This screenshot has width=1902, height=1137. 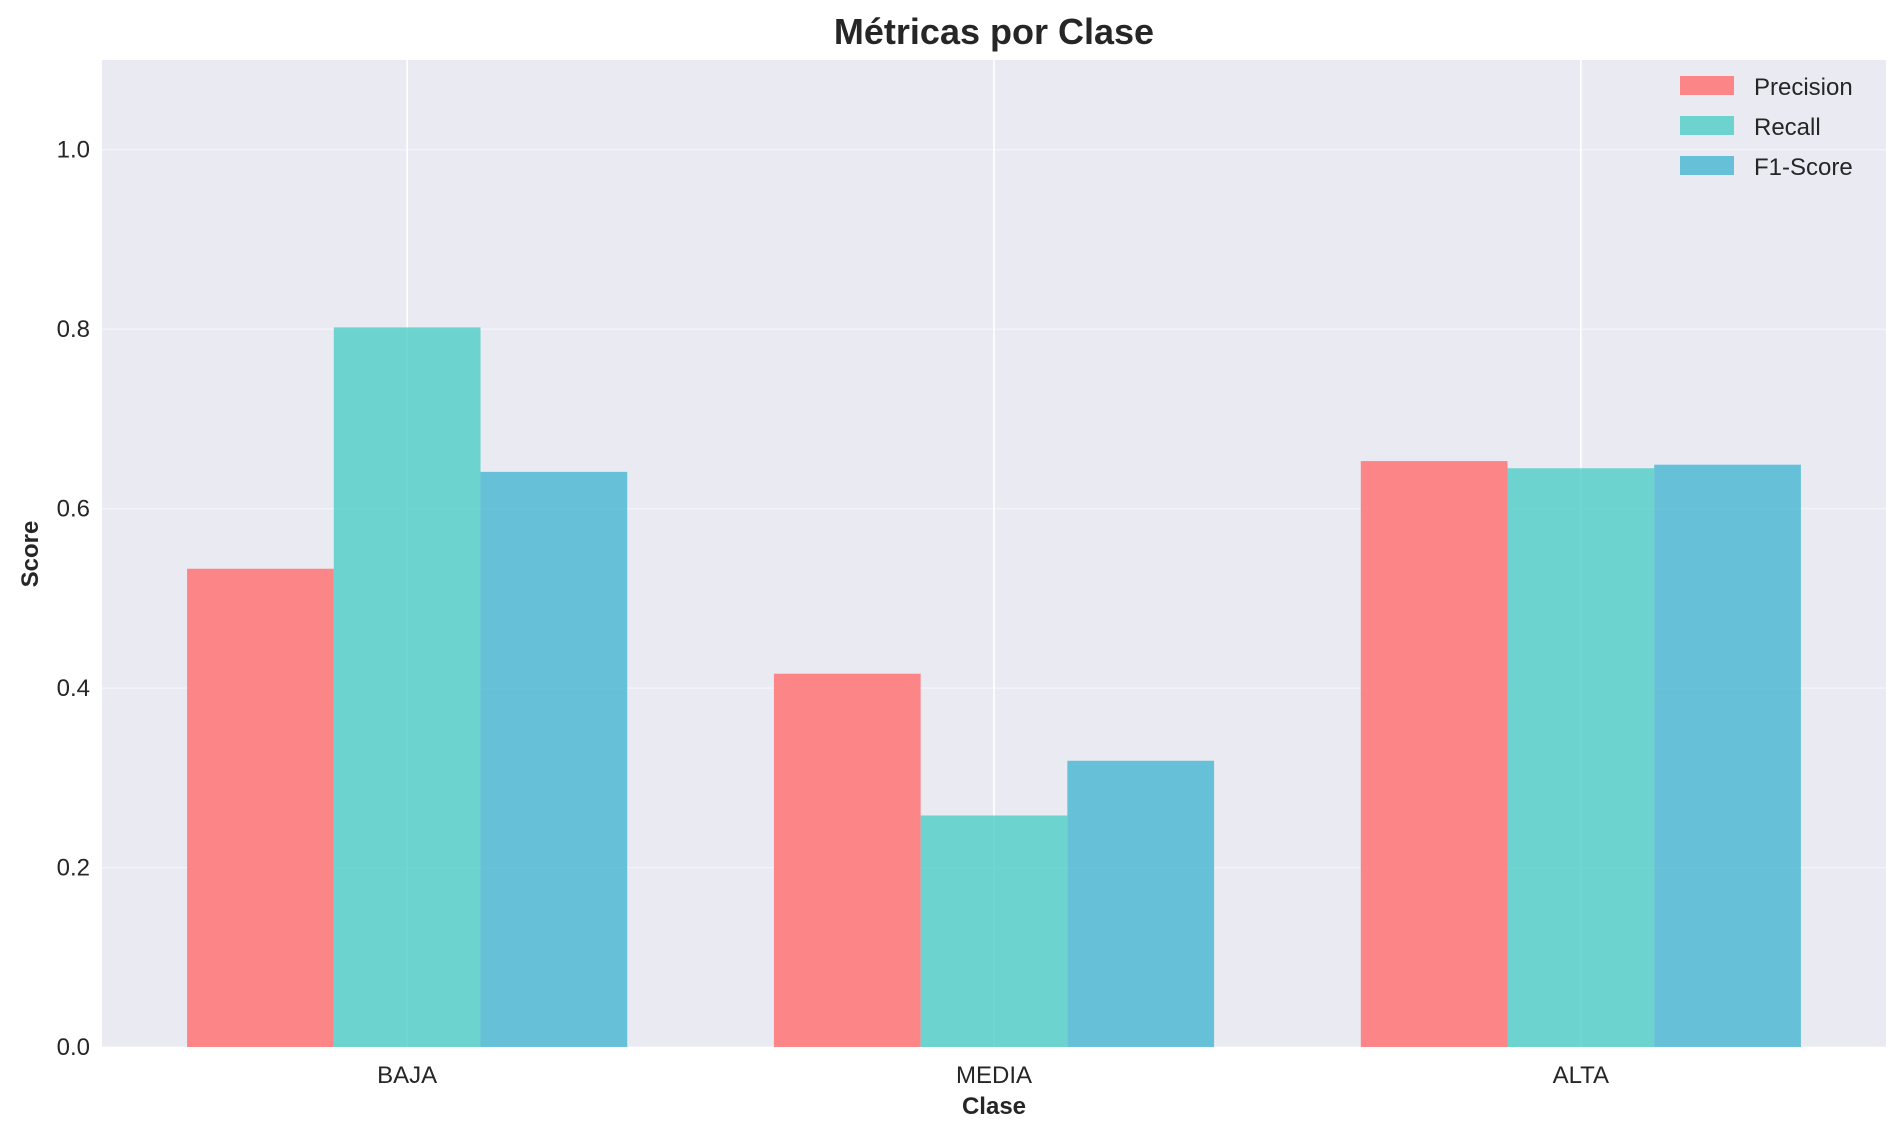 What do you see at coordinates (994, 1106) in the screenshot?
I see `x-axis-label: Clase` at bounding box center [994, 1106].